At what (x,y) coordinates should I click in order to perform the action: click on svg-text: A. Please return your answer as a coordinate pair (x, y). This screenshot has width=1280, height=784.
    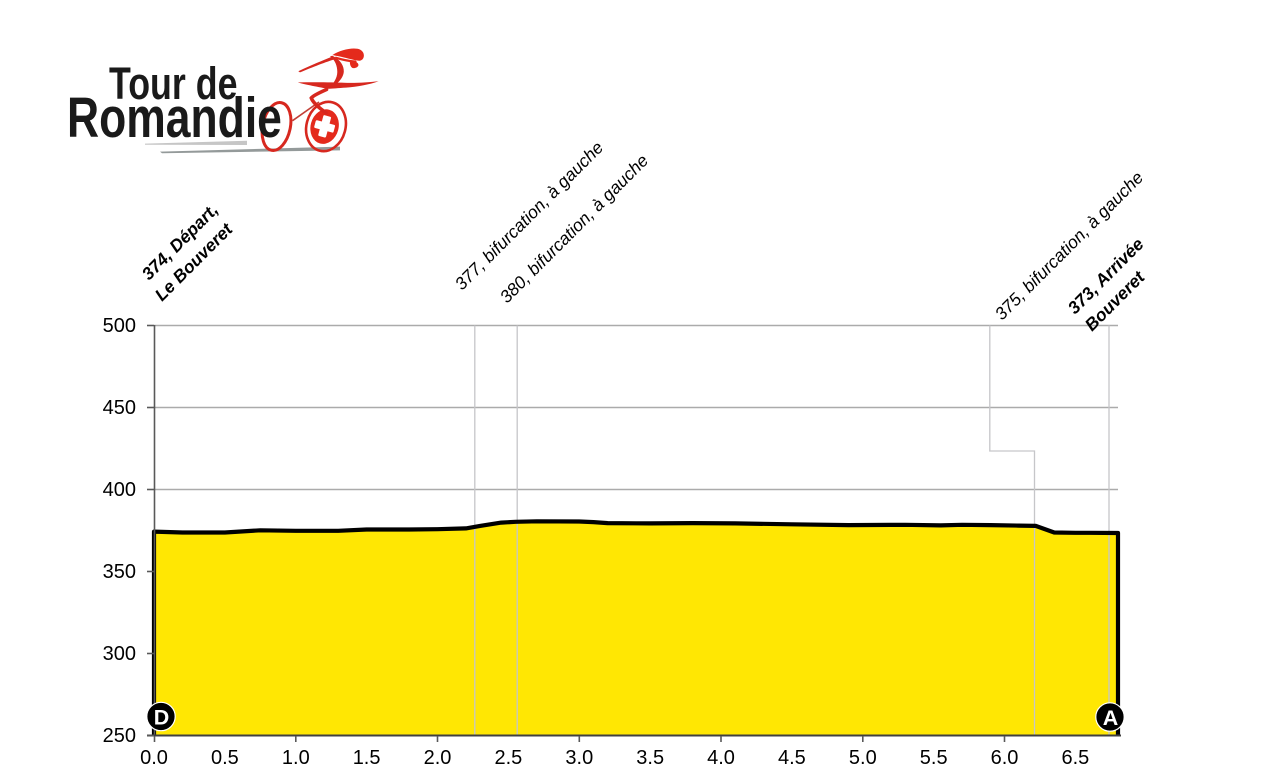
    Looking at the image, I should click on (1111, 718).